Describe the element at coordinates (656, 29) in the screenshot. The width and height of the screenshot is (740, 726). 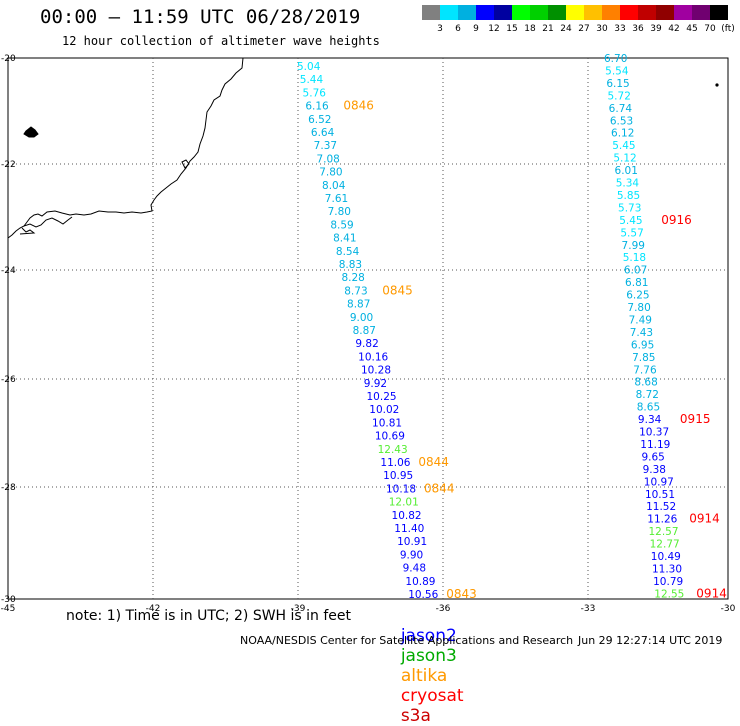
I see `color-scale-label: 39` at that location.